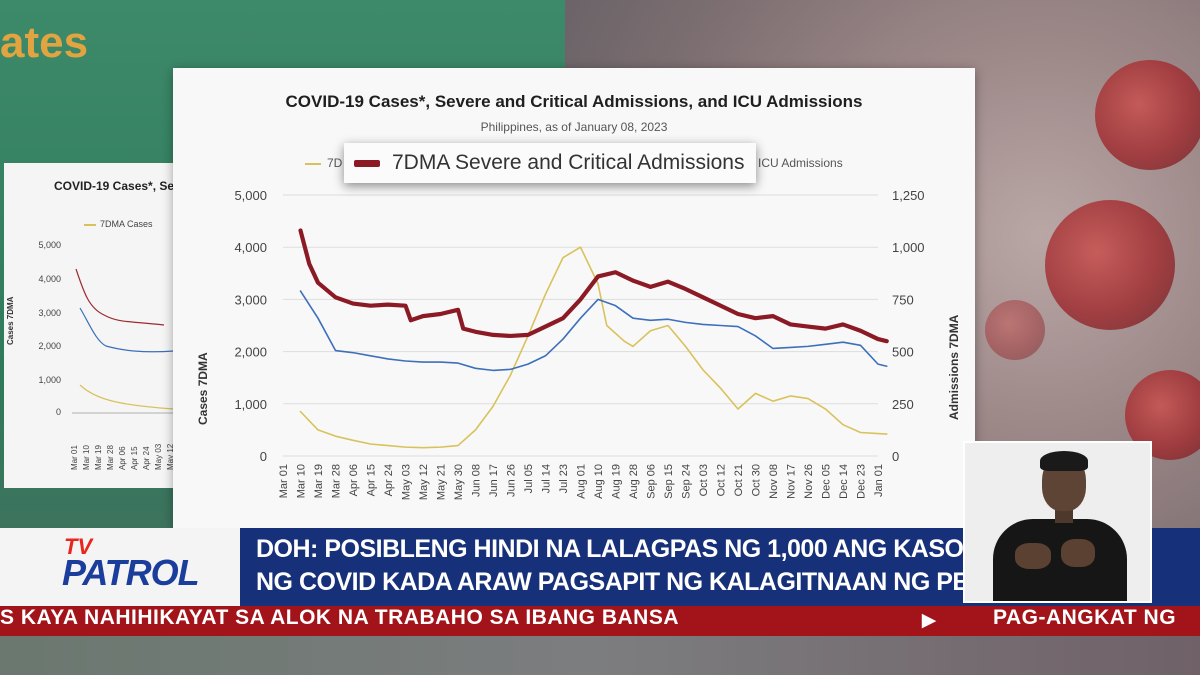 Image resolution: width=1200 pixels, height=675 pixels. I want to click on logo-patrol: PATROL, so click(131, 572).